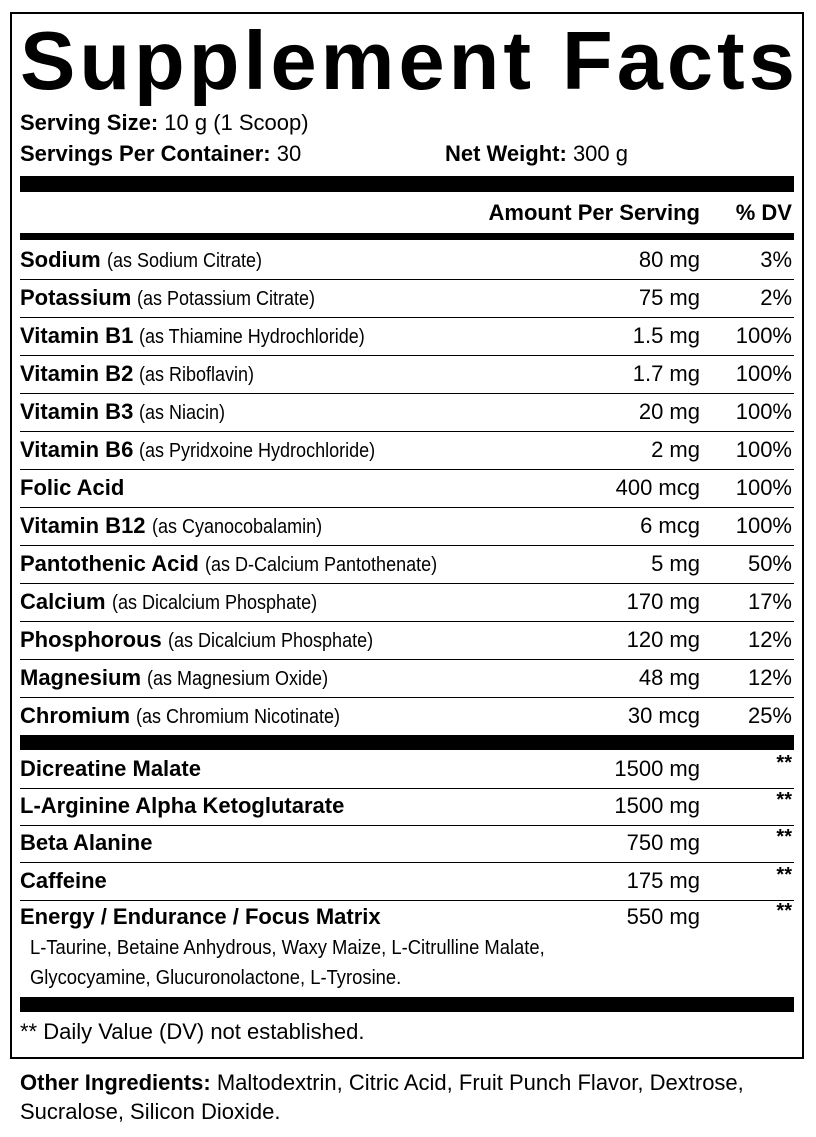  Describe the element at coordinates (257, 451) in the screenshot. I see `nutrient-source: (as Pyridxoine Hydrochloride)` at that location.